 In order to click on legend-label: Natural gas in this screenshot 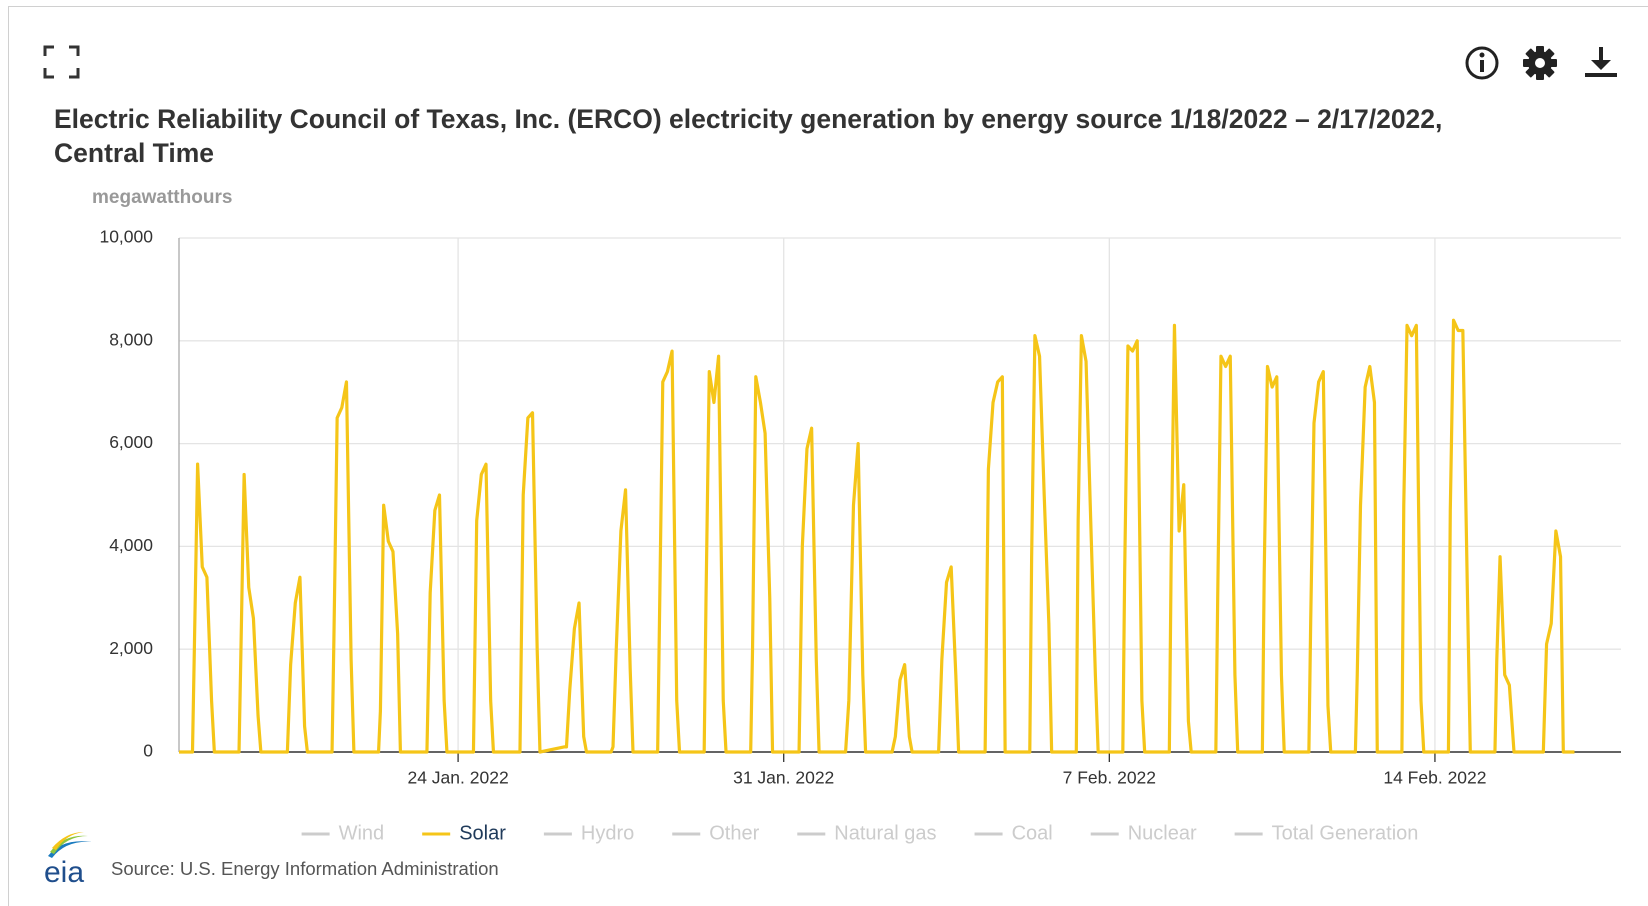, I will do `click(885, 833)`.